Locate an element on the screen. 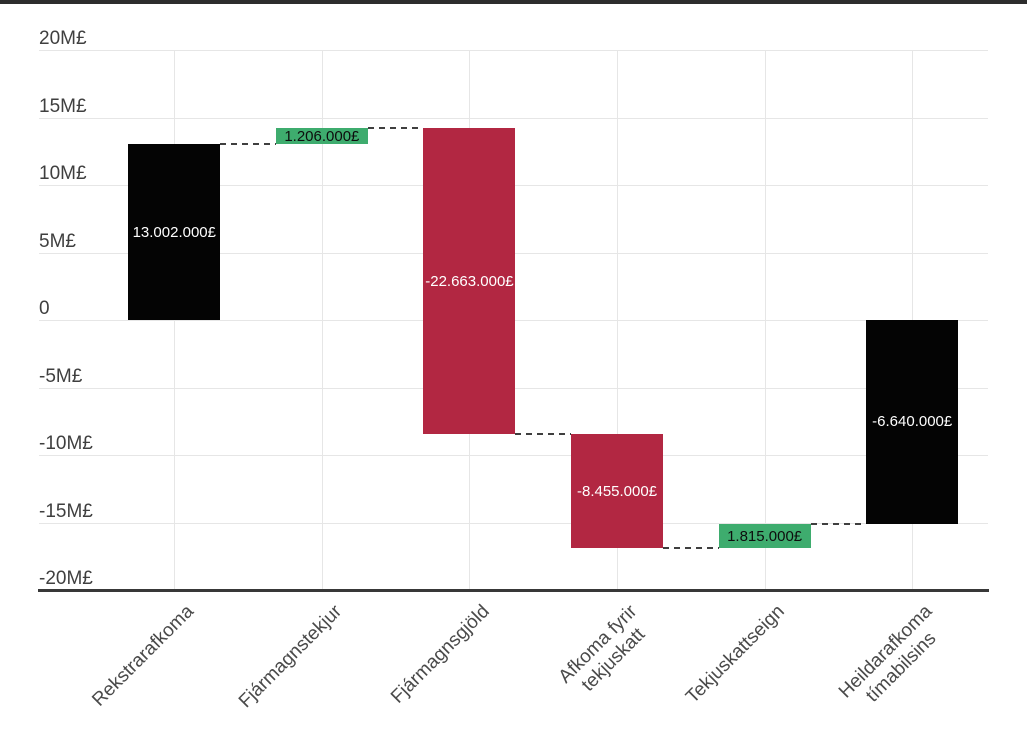 This screenshot has width=1027, height=749. y-axis-tick-label: 20M£ is located at coordinates (63, 38).